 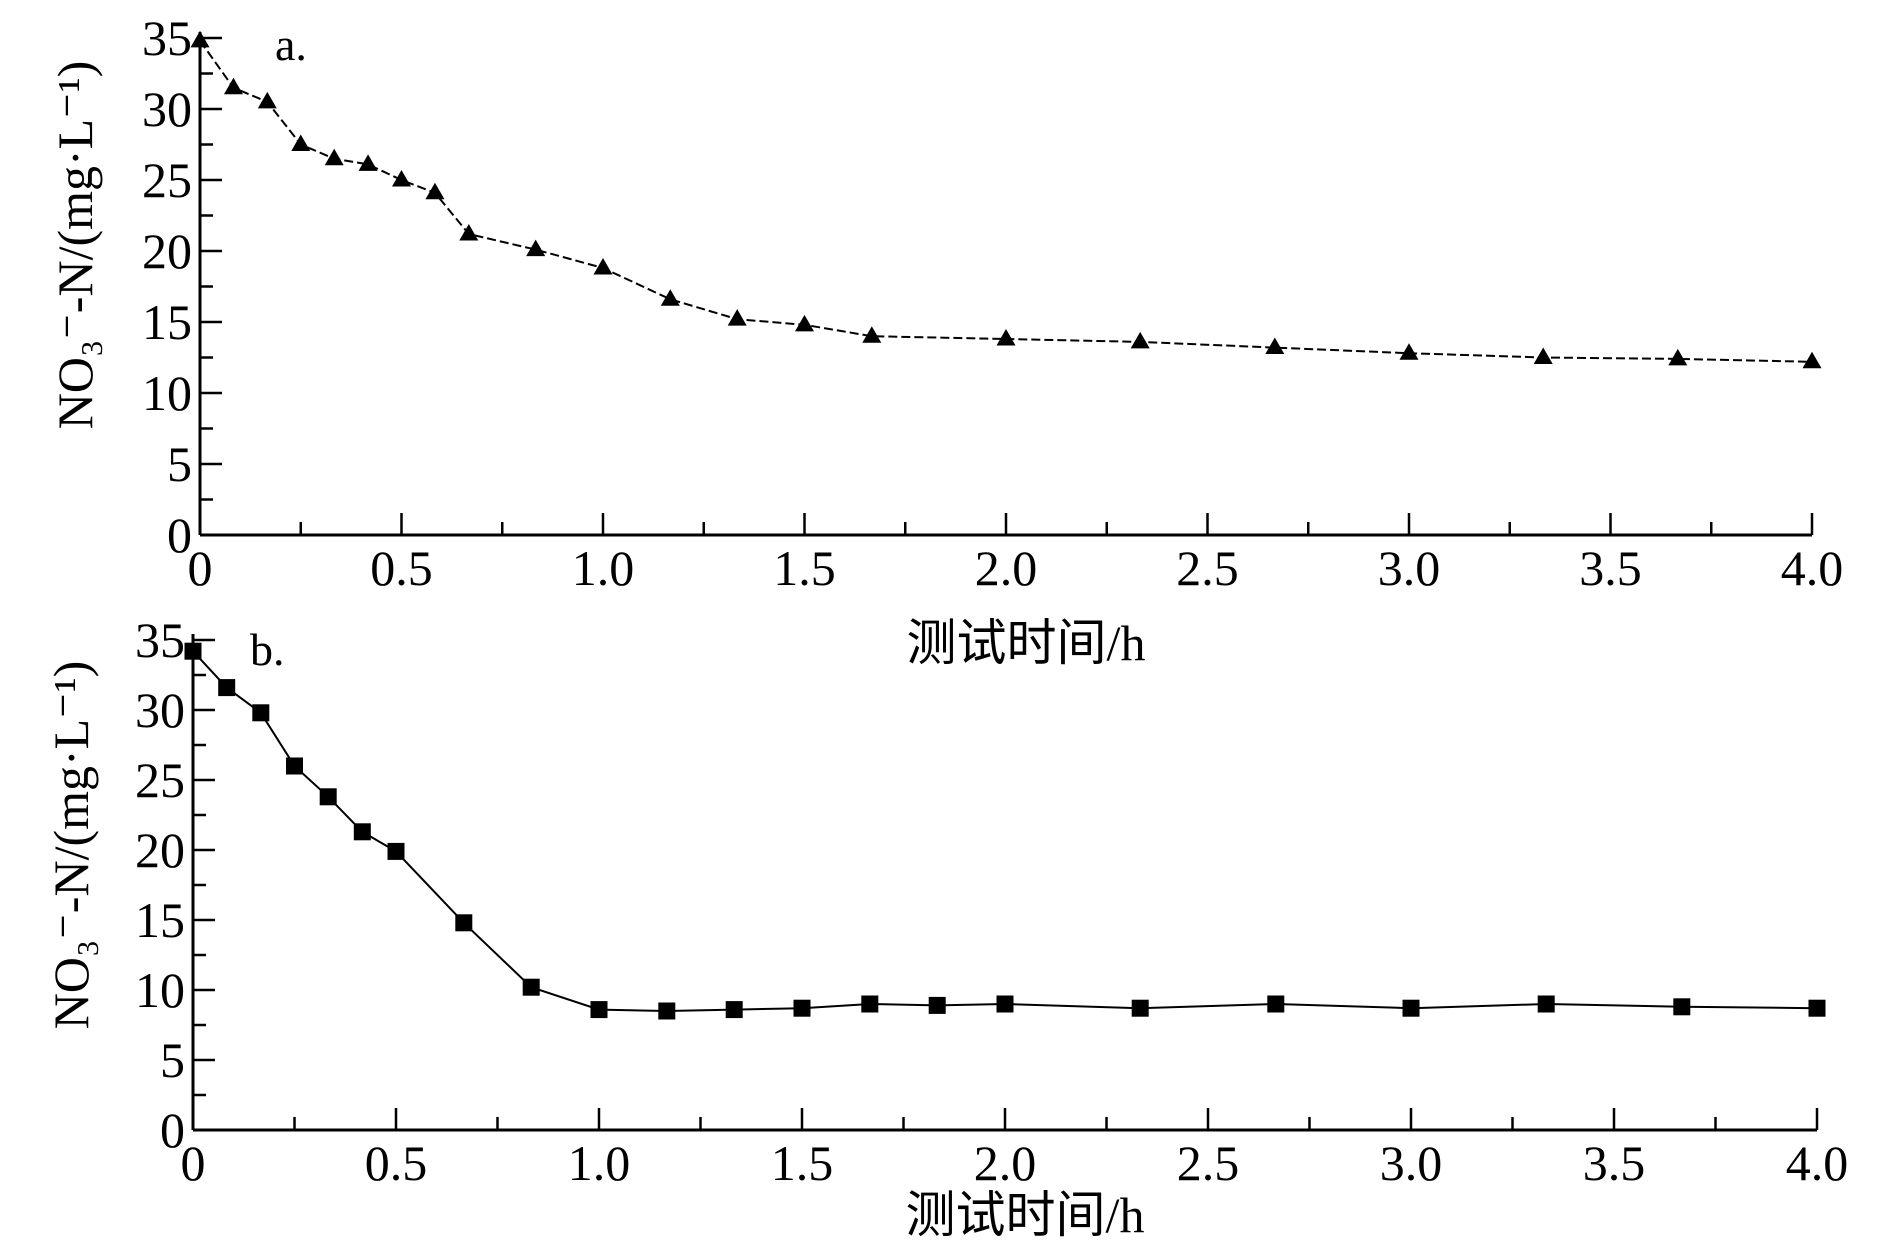 I want to click on panel-label: b., so click(x=267, y=649).